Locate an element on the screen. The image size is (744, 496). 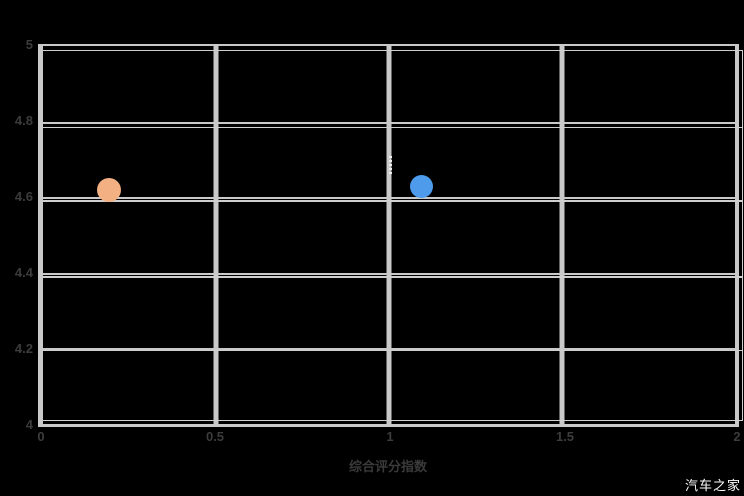
y-axis-tick-label: 4 is located at coordinates (29, 424).